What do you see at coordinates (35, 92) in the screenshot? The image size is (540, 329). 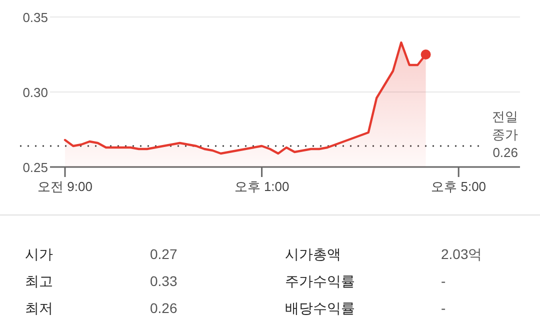 I see `y-tick-label: 0.30` at bounding box center [35, 92].